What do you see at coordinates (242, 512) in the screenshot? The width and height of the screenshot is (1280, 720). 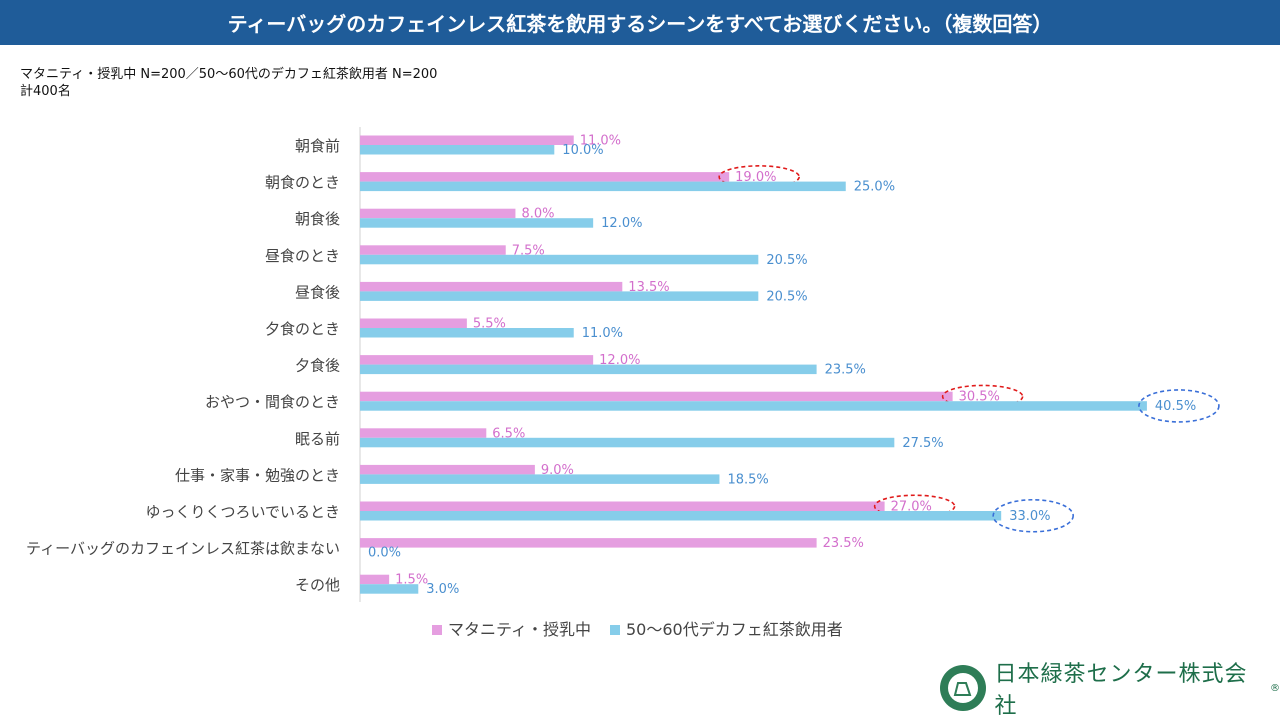 I see `category-label: ゆっくりくつろいでいるとき` at bounding box center [242, 512].